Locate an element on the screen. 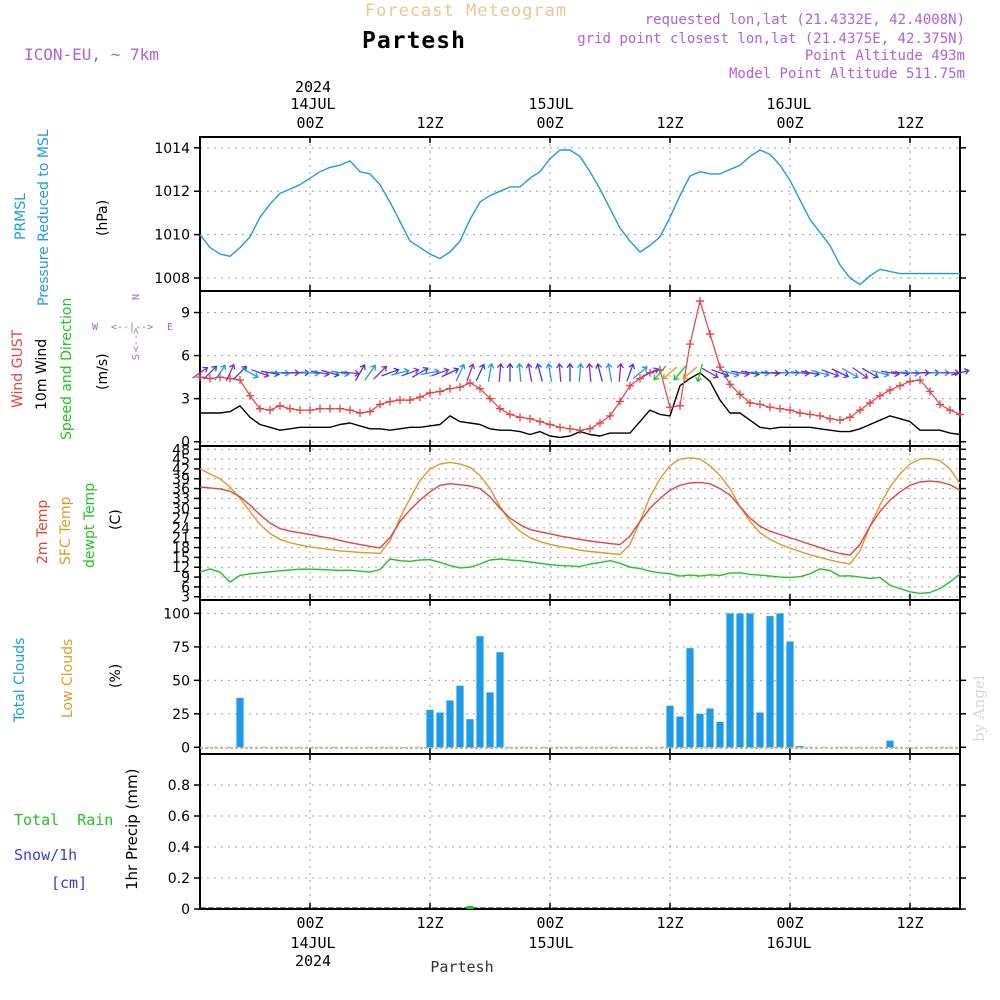 The image size is (1000, 1000). clouds-unit: (%) is located at coordinates (116, 676).